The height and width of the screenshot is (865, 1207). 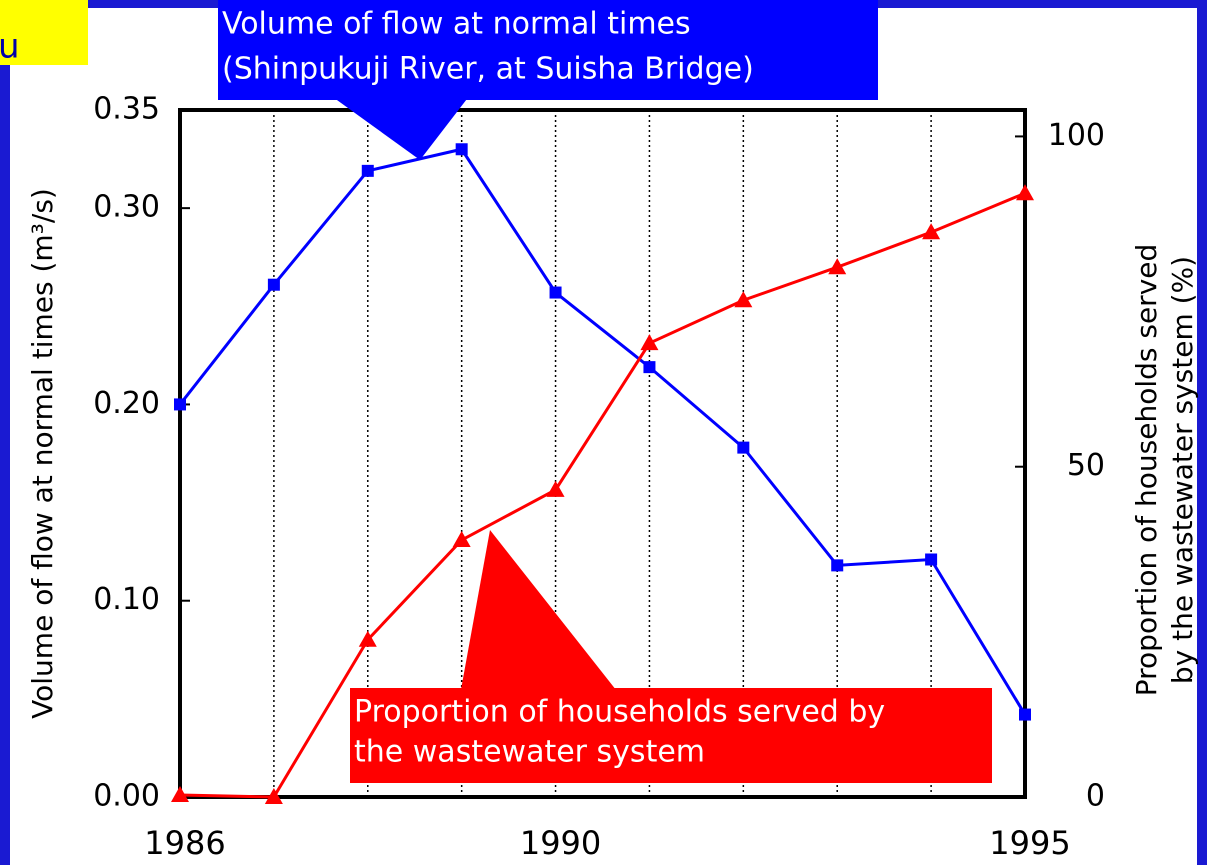 I want to click on x-tick-label: 1986, so click(x=184, y=843).